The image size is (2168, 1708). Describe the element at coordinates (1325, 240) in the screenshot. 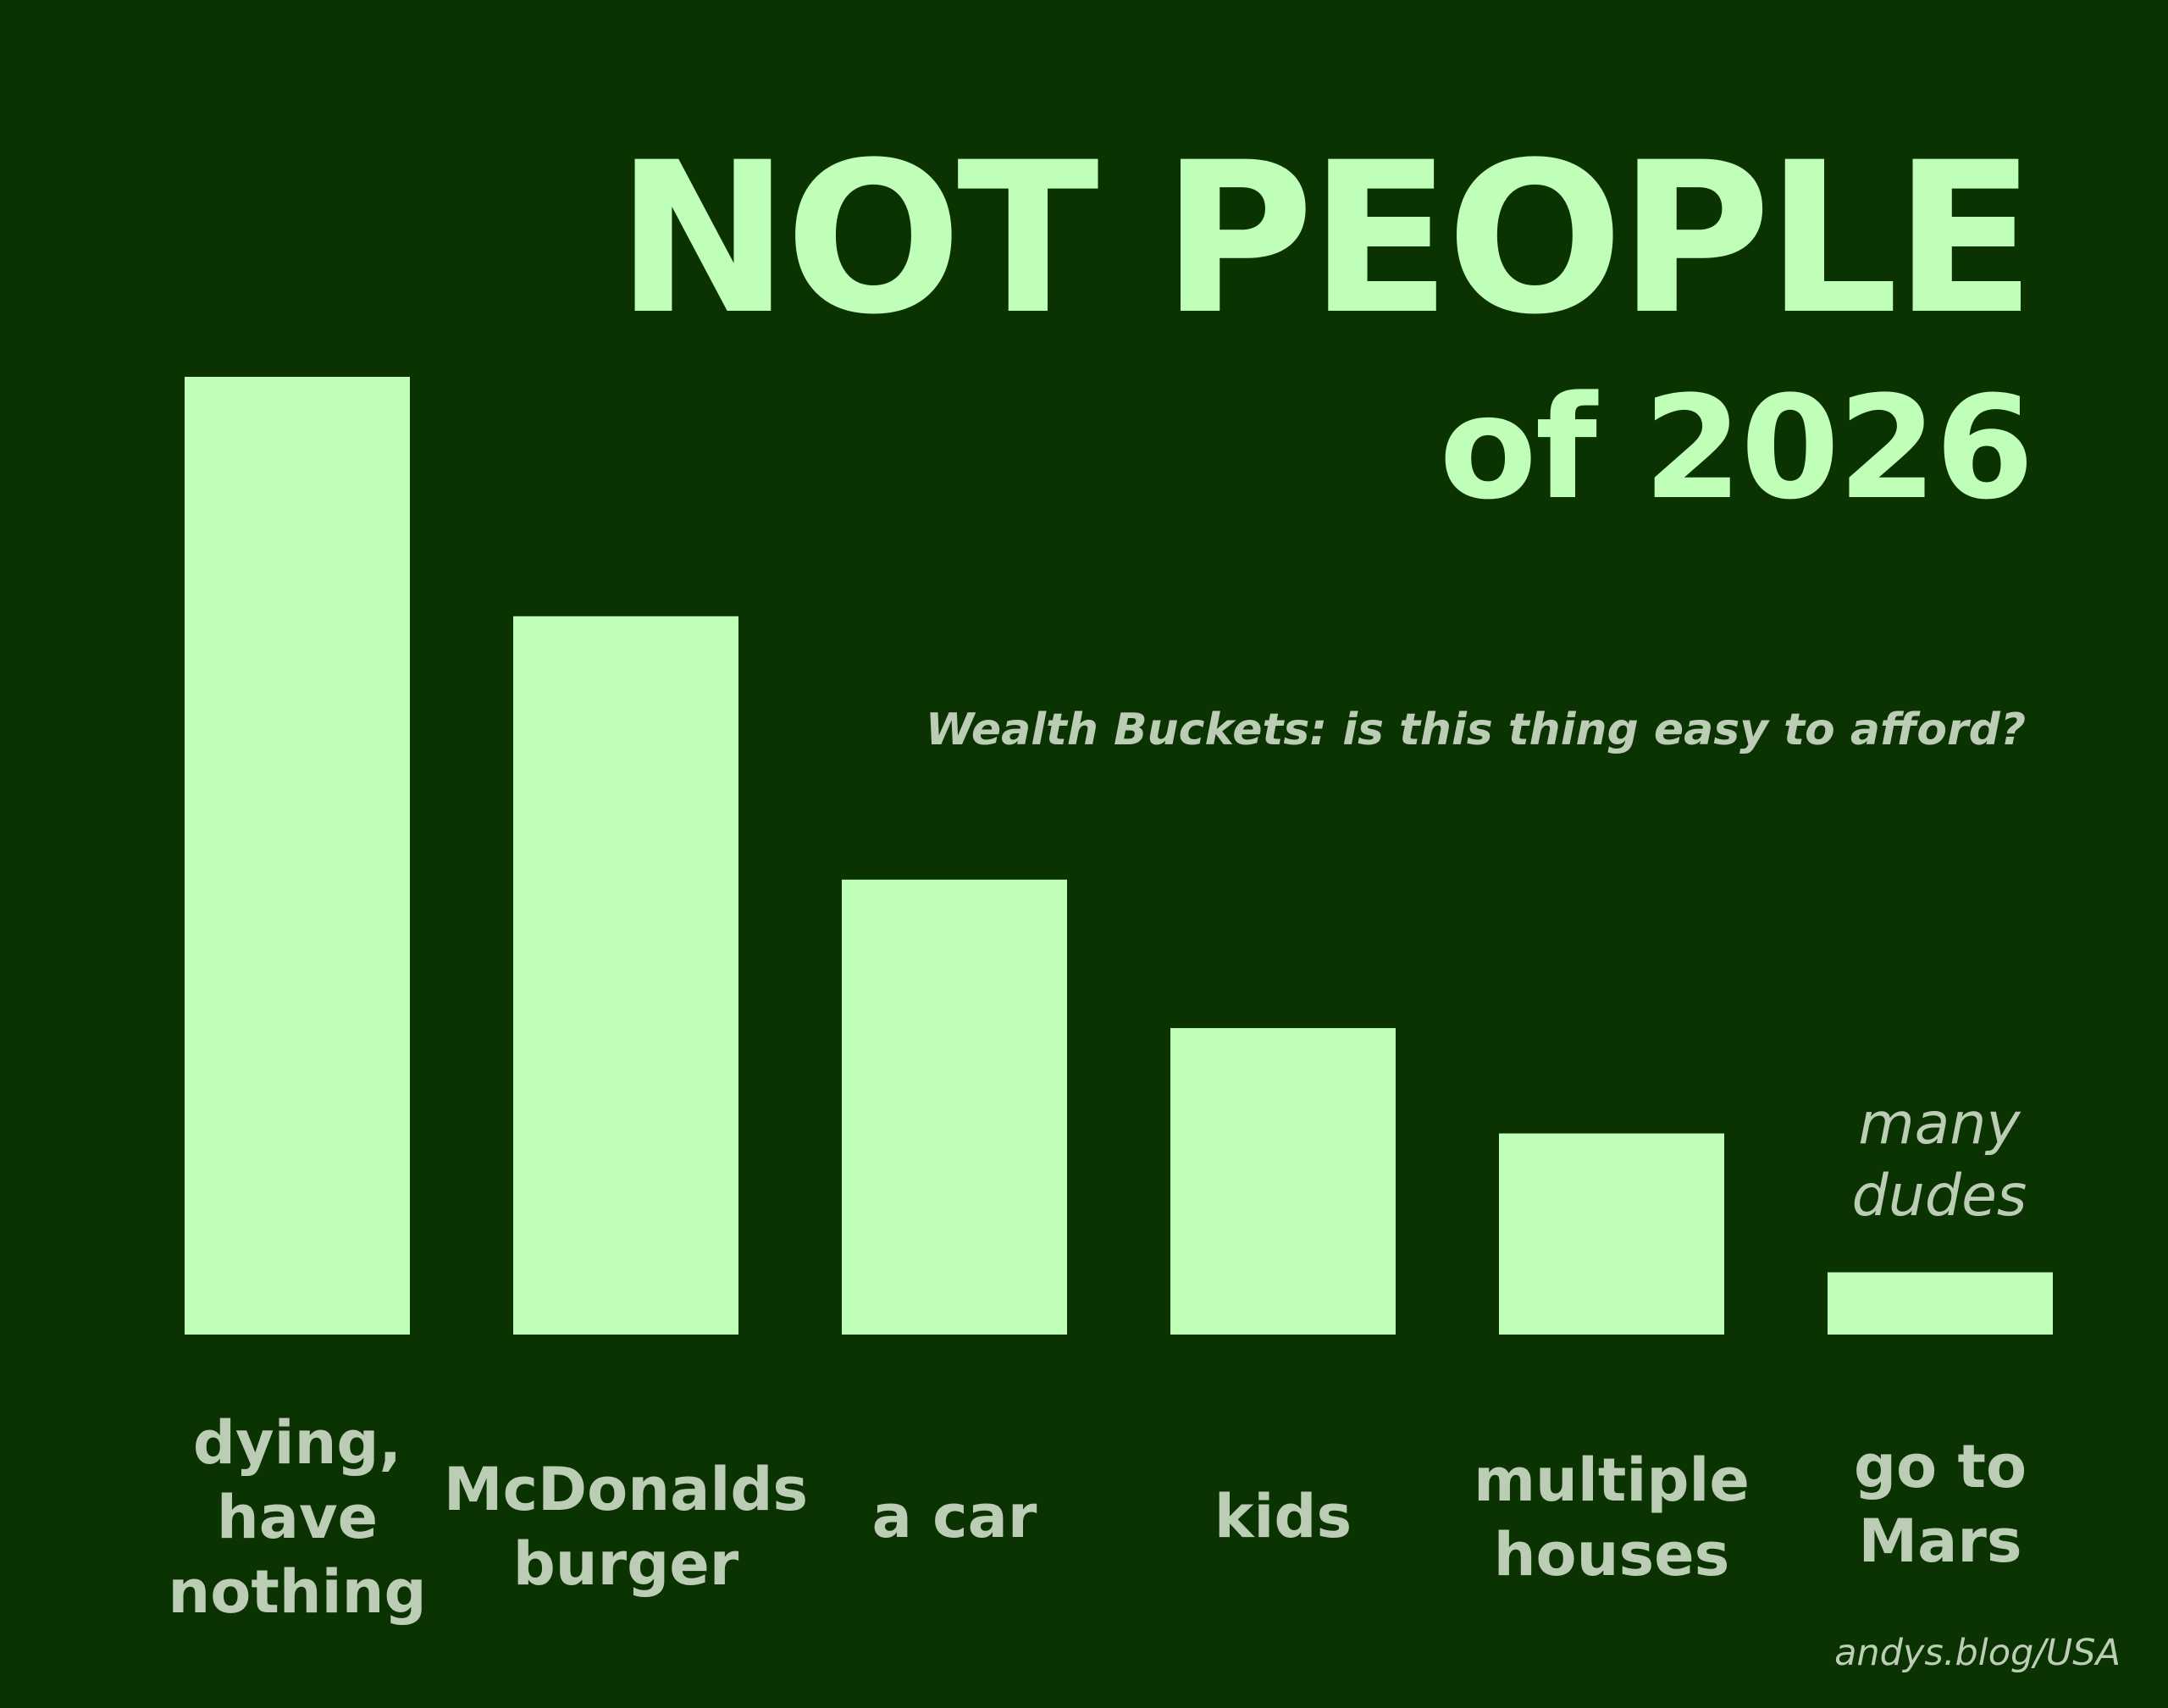

I see `chart-title: NOT PEOPLE` at that location.